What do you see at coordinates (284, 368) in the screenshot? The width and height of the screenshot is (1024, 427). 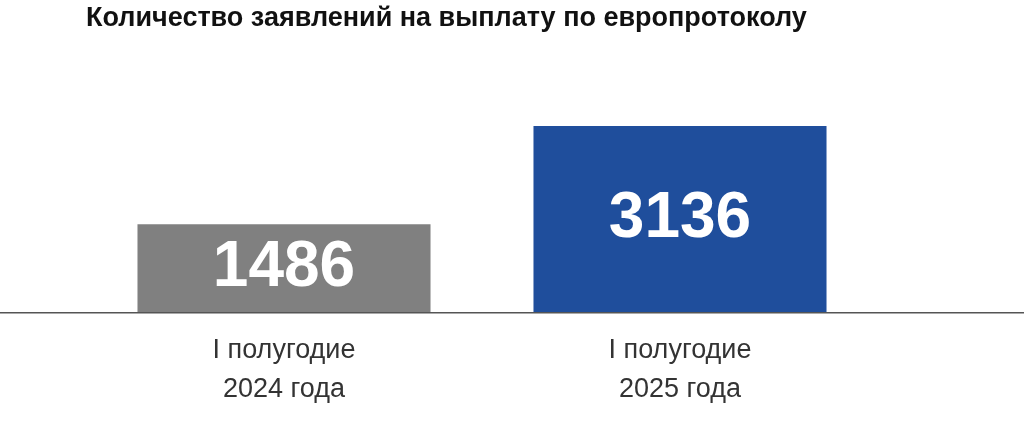 I see `x-tick-label: I полугодие 2024 года` at bounding box center [284, 368].